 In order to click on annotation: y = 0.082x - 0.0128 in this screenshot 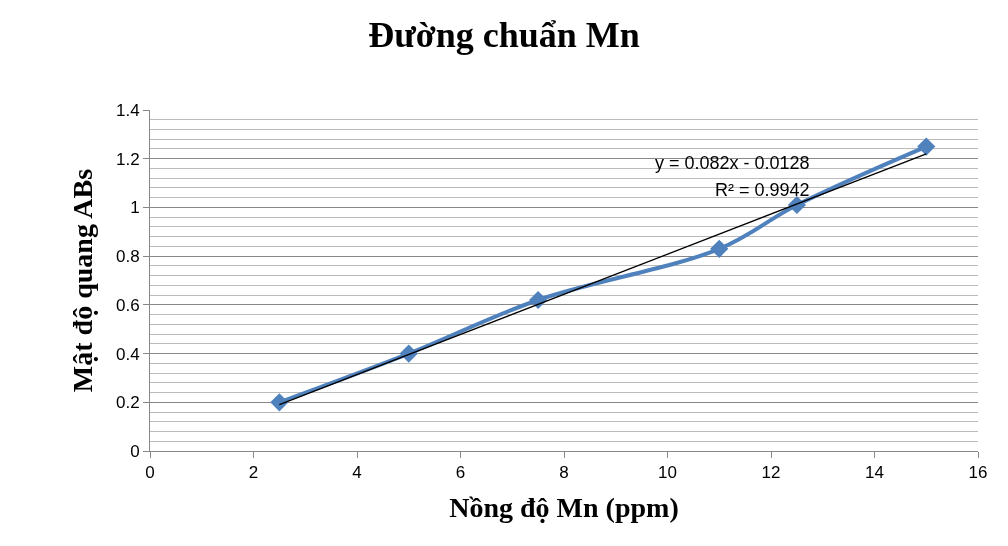, I will do `click(732, 163)`.